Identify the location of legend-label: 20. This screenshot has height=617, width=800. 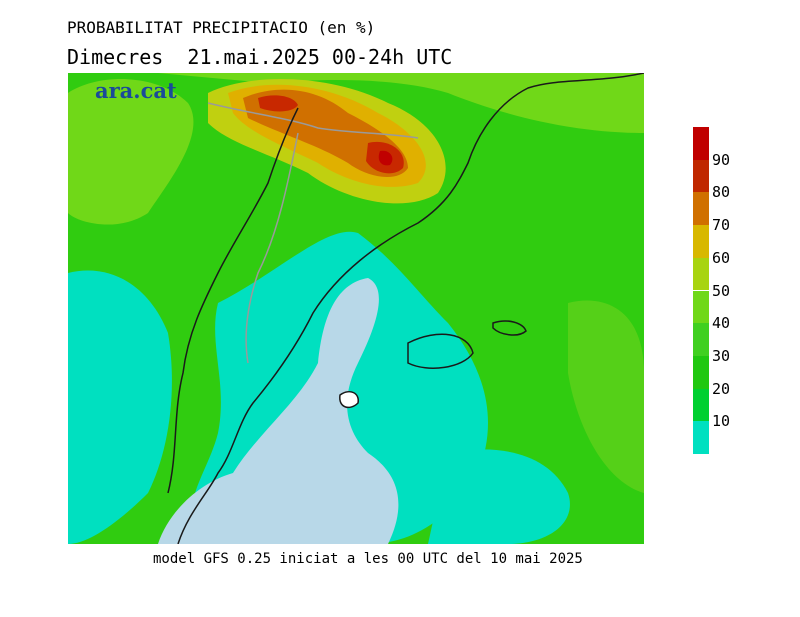
(721, 388).